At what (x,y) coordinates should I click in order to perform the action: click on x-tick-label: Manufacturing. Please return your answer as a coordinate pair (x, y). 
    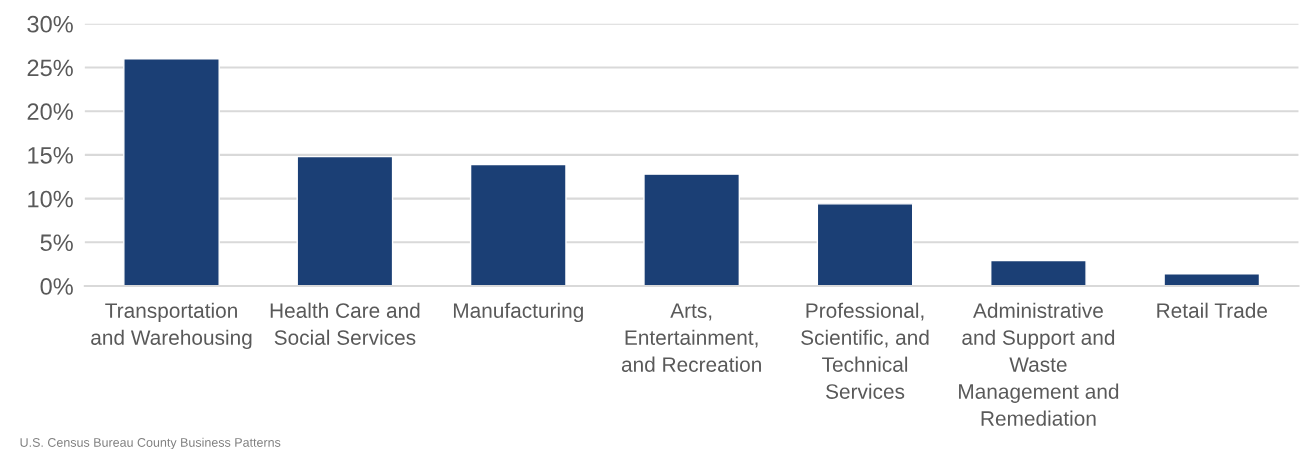
    Looking at the image, I should click on (518, 312).